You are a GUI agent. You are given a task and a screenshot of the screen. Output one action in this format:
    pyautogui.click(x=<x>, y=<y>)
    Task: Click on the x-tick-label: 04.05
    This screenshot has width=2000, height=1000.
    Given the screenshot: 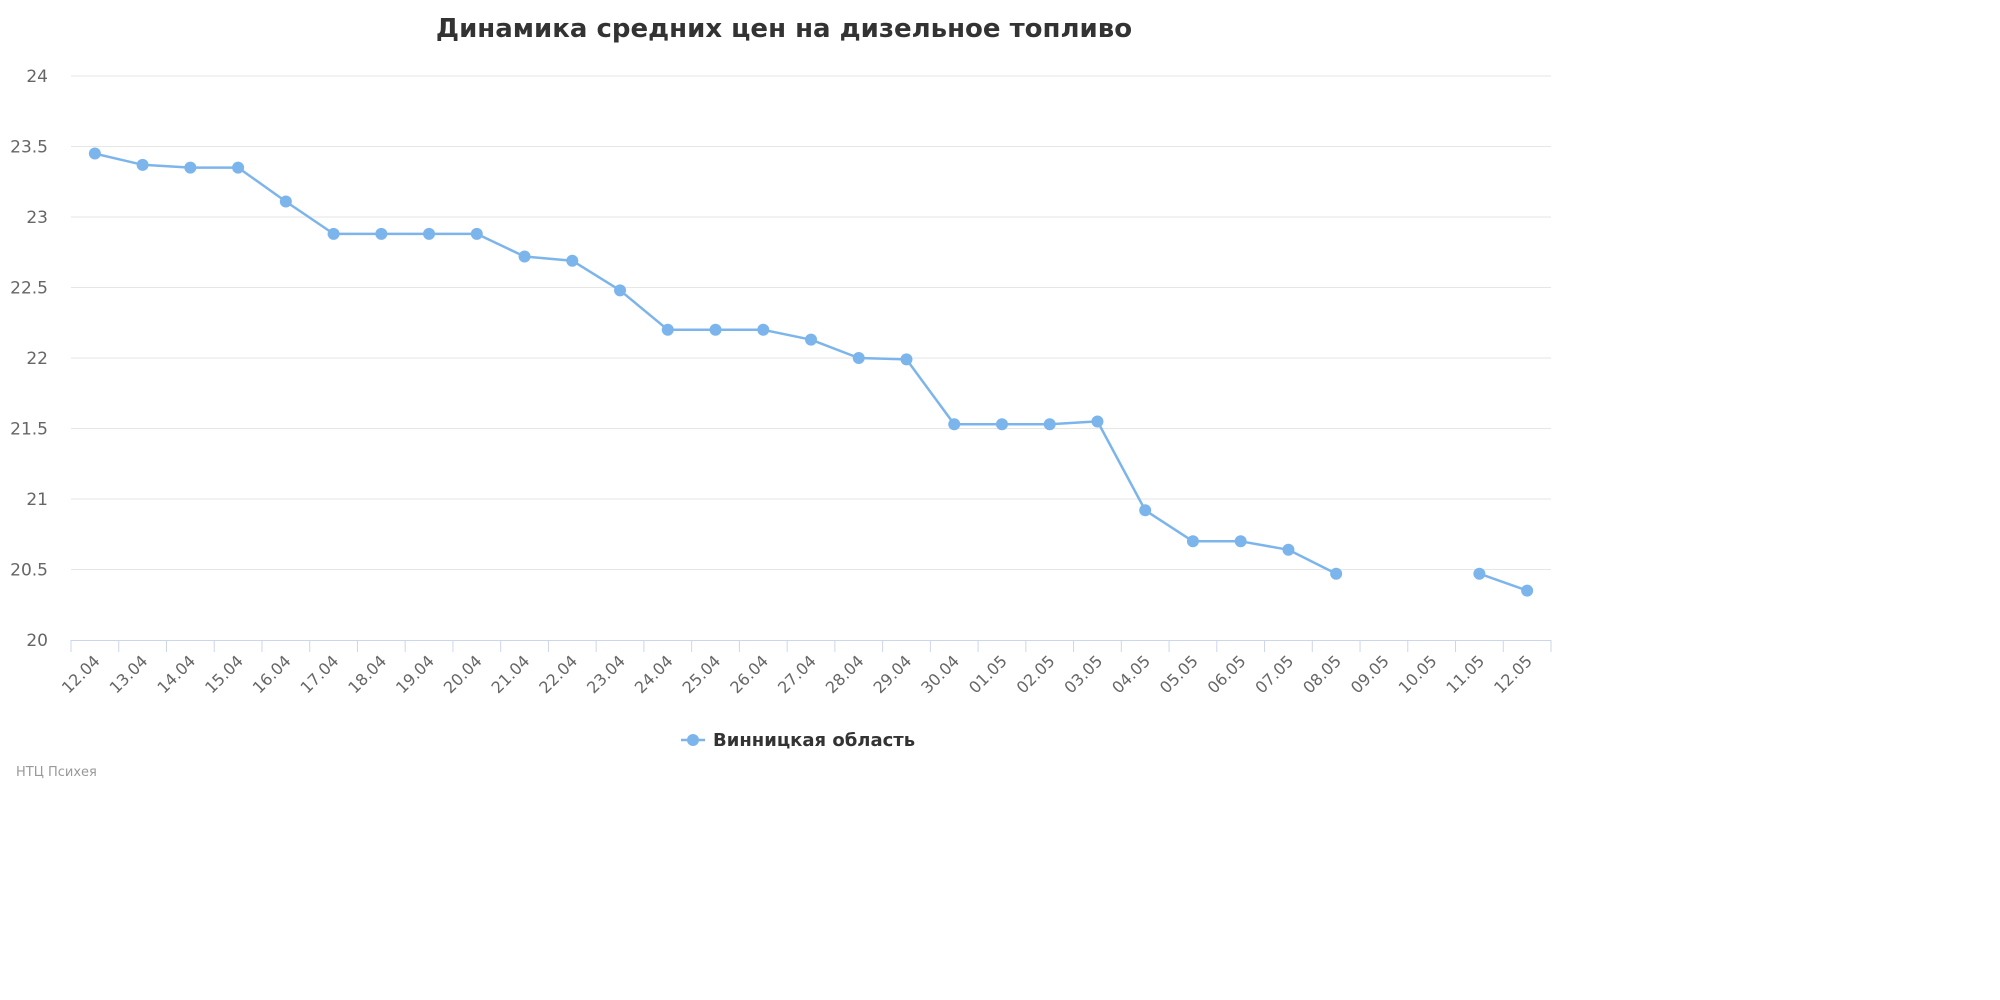 What is the action you would take?
    pyautogui.click(x=1131, y=674)
    